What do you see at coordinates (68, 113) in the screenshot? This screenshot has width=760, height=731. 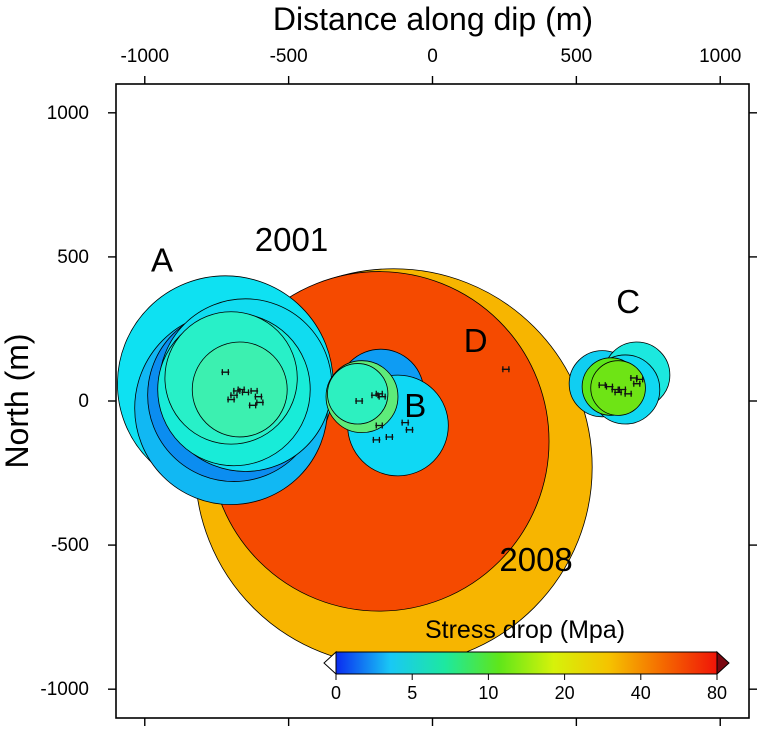 I see `y-tick-label: 1000` at bounding box center [68, 113].